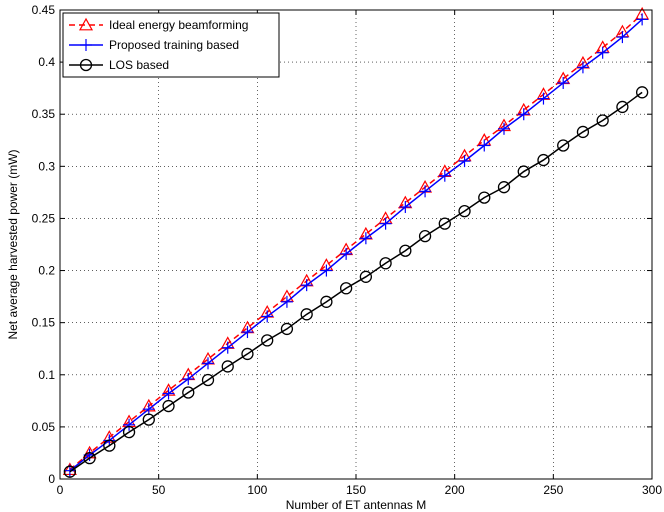 The height and width of the screenshot is (512, 664). What do you see at coordinates (51, 479) in the screenshot?
I see `y-tick-label: 0` at bounding box center [51, 479].